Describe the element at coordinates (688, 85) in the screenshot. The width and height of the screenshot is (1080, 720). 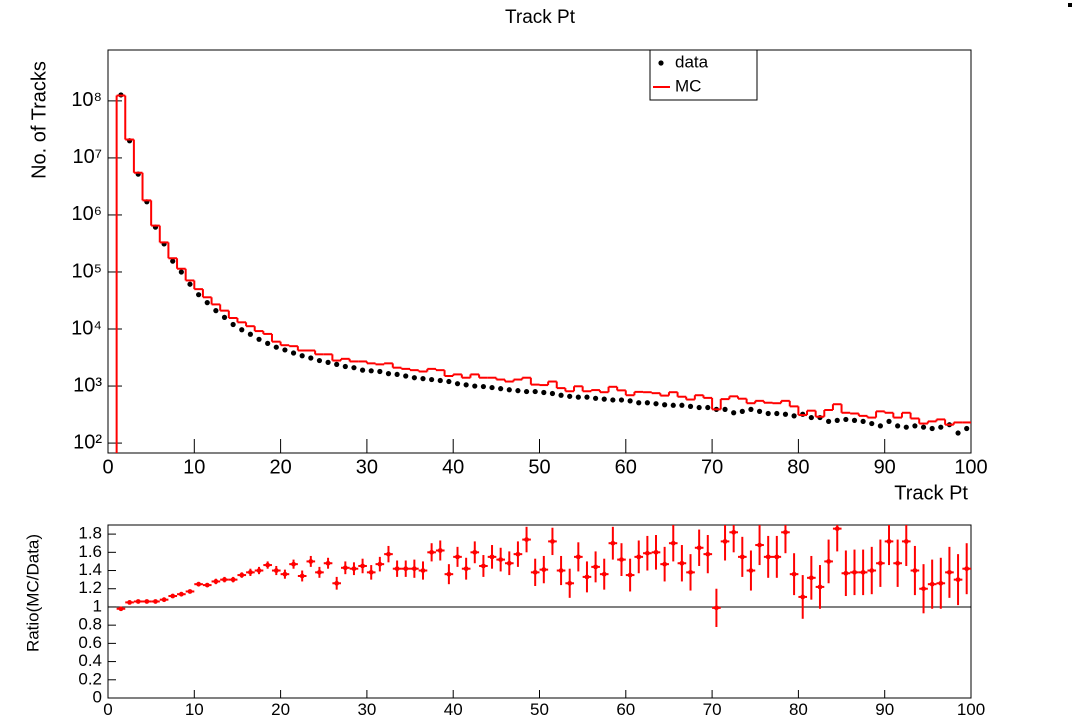
I see `legend-label: MC` at that location.